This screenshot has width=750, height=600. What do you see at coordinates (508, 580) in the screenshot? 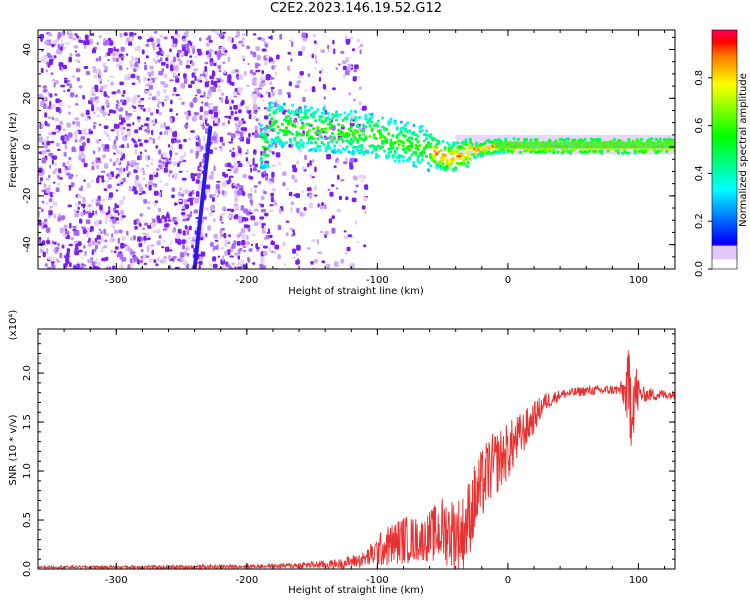
I see `snr-xtick-label: 0` at bounding box center [508, 580].